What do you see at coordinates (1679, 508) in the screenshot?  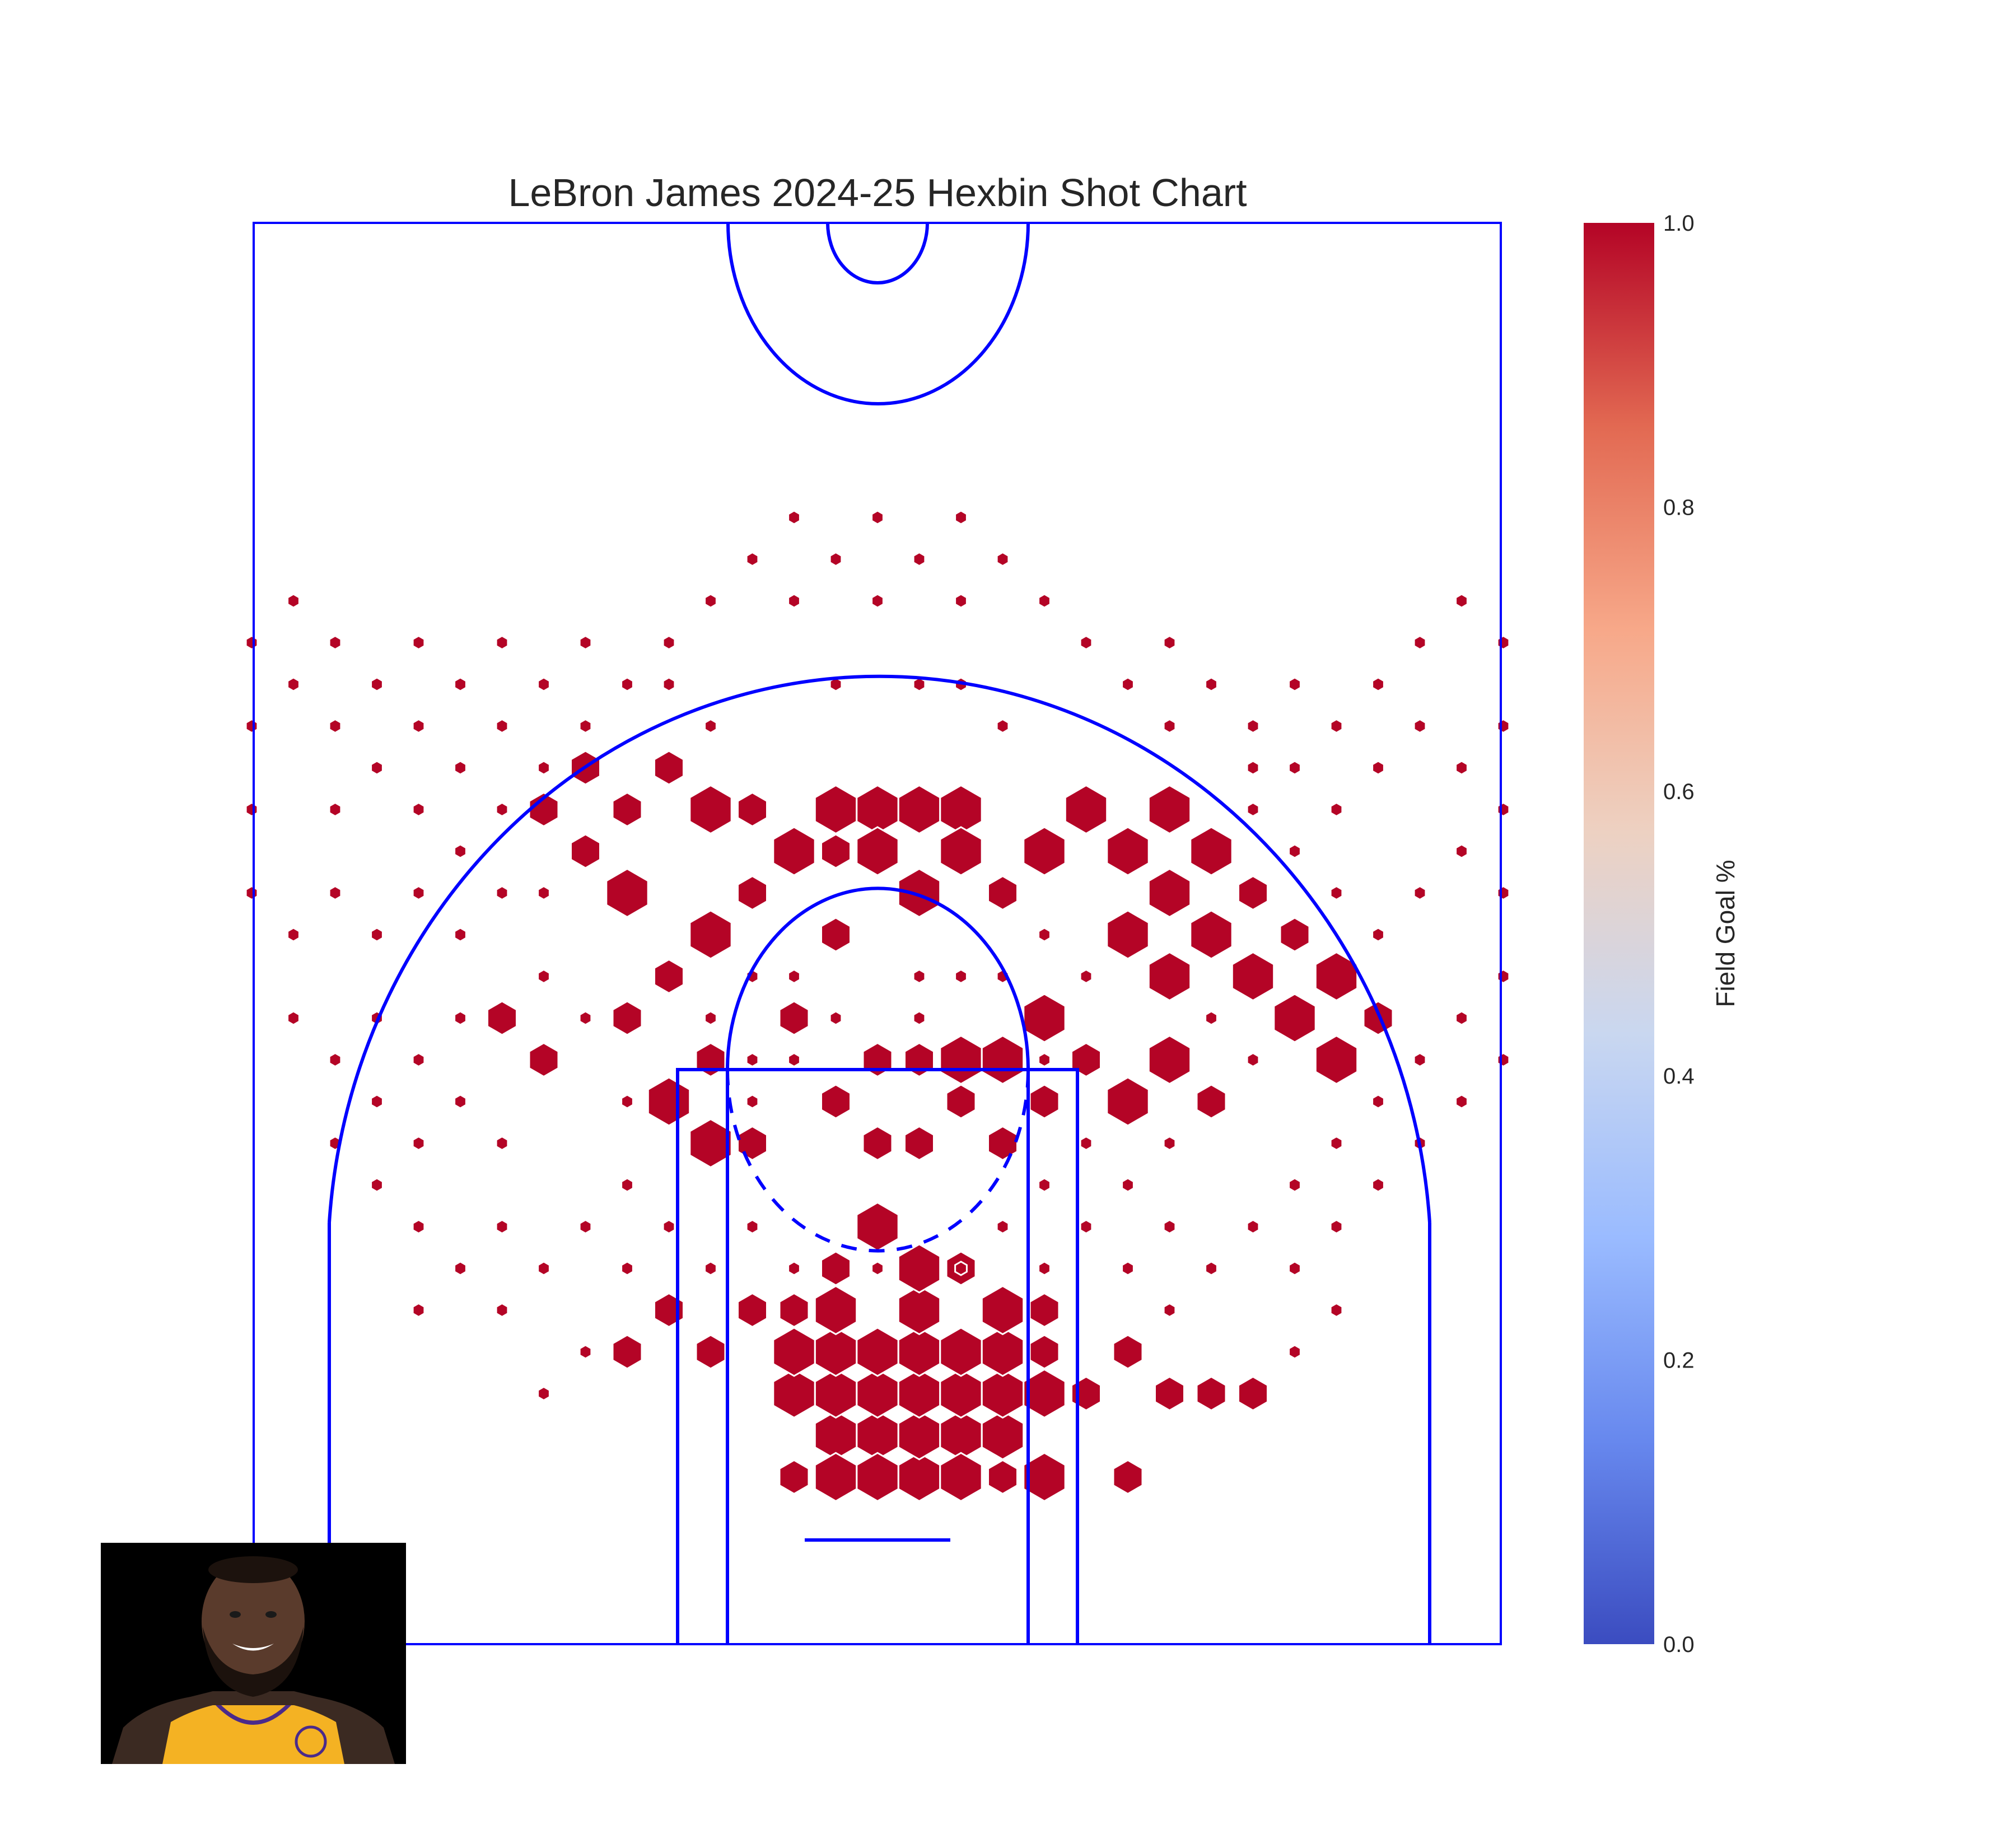 I see `colorbar-tick-label: 0.8` at bounding box center [1679, 508].